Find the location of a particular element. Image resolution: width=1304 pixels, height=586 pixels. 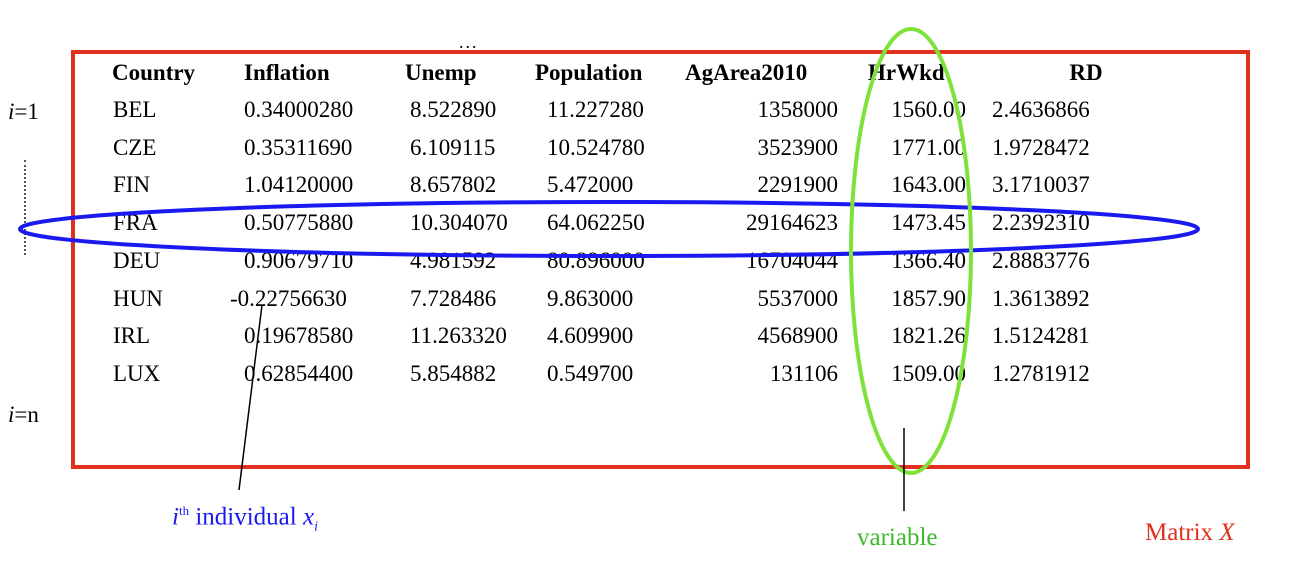

table-cell: 5.472000 is located at coordinates (590, 185).